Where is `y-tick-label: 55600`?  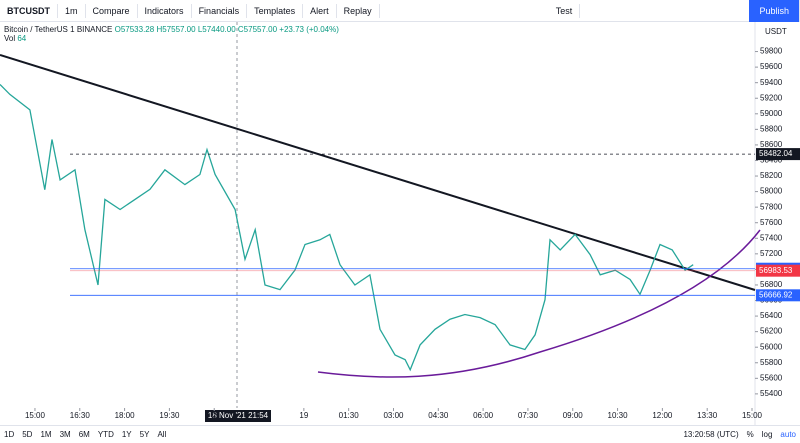 y-tick-label: 55600 is located at coordinates (771, 377).